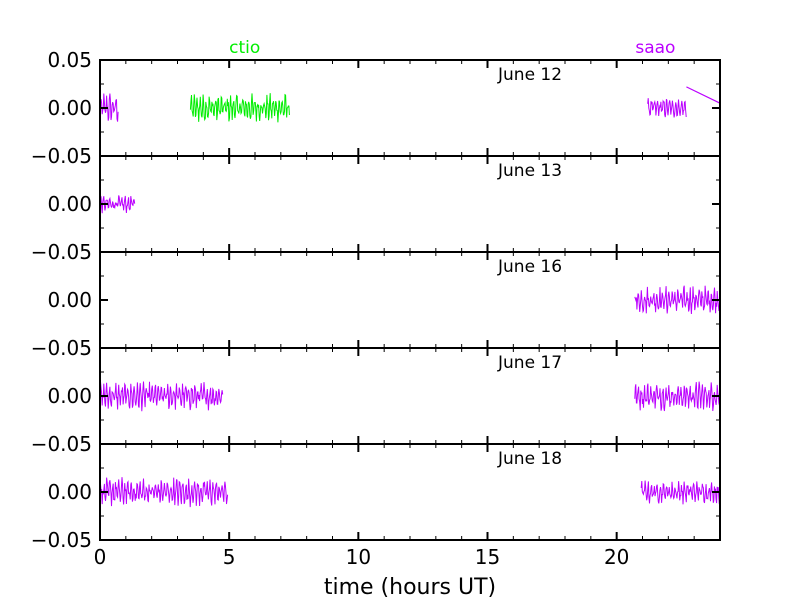  What do you see at coordinates (529, 459) in the screenshot?
I see `panel-date-label: June 18` at bounding box center [529, 459].